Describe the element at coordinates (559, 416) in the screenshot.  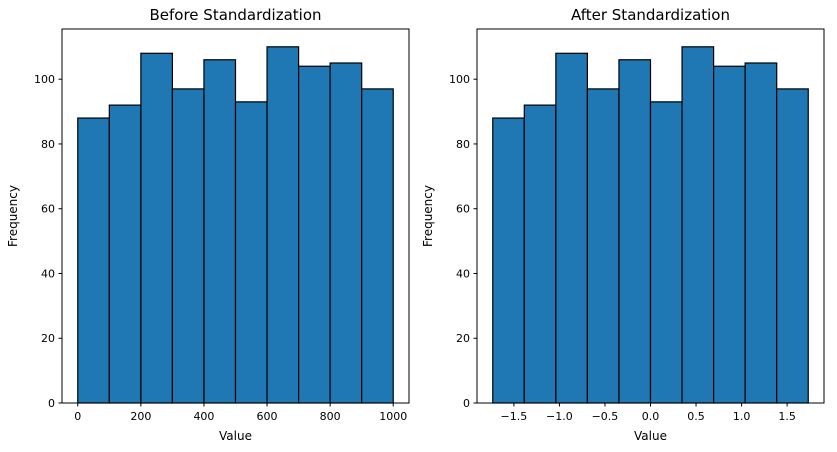
I see `x-tick-label: −1.0` at that location.